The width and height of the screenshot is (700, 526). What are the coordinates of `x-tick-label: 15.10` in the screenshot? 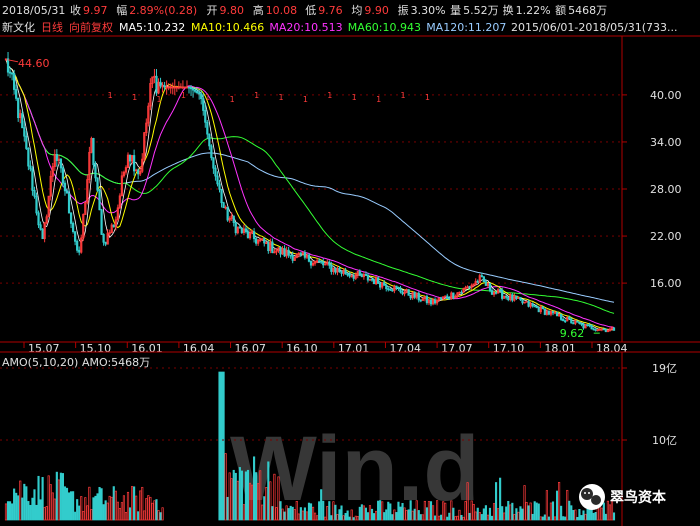 It's located at (96, 348).